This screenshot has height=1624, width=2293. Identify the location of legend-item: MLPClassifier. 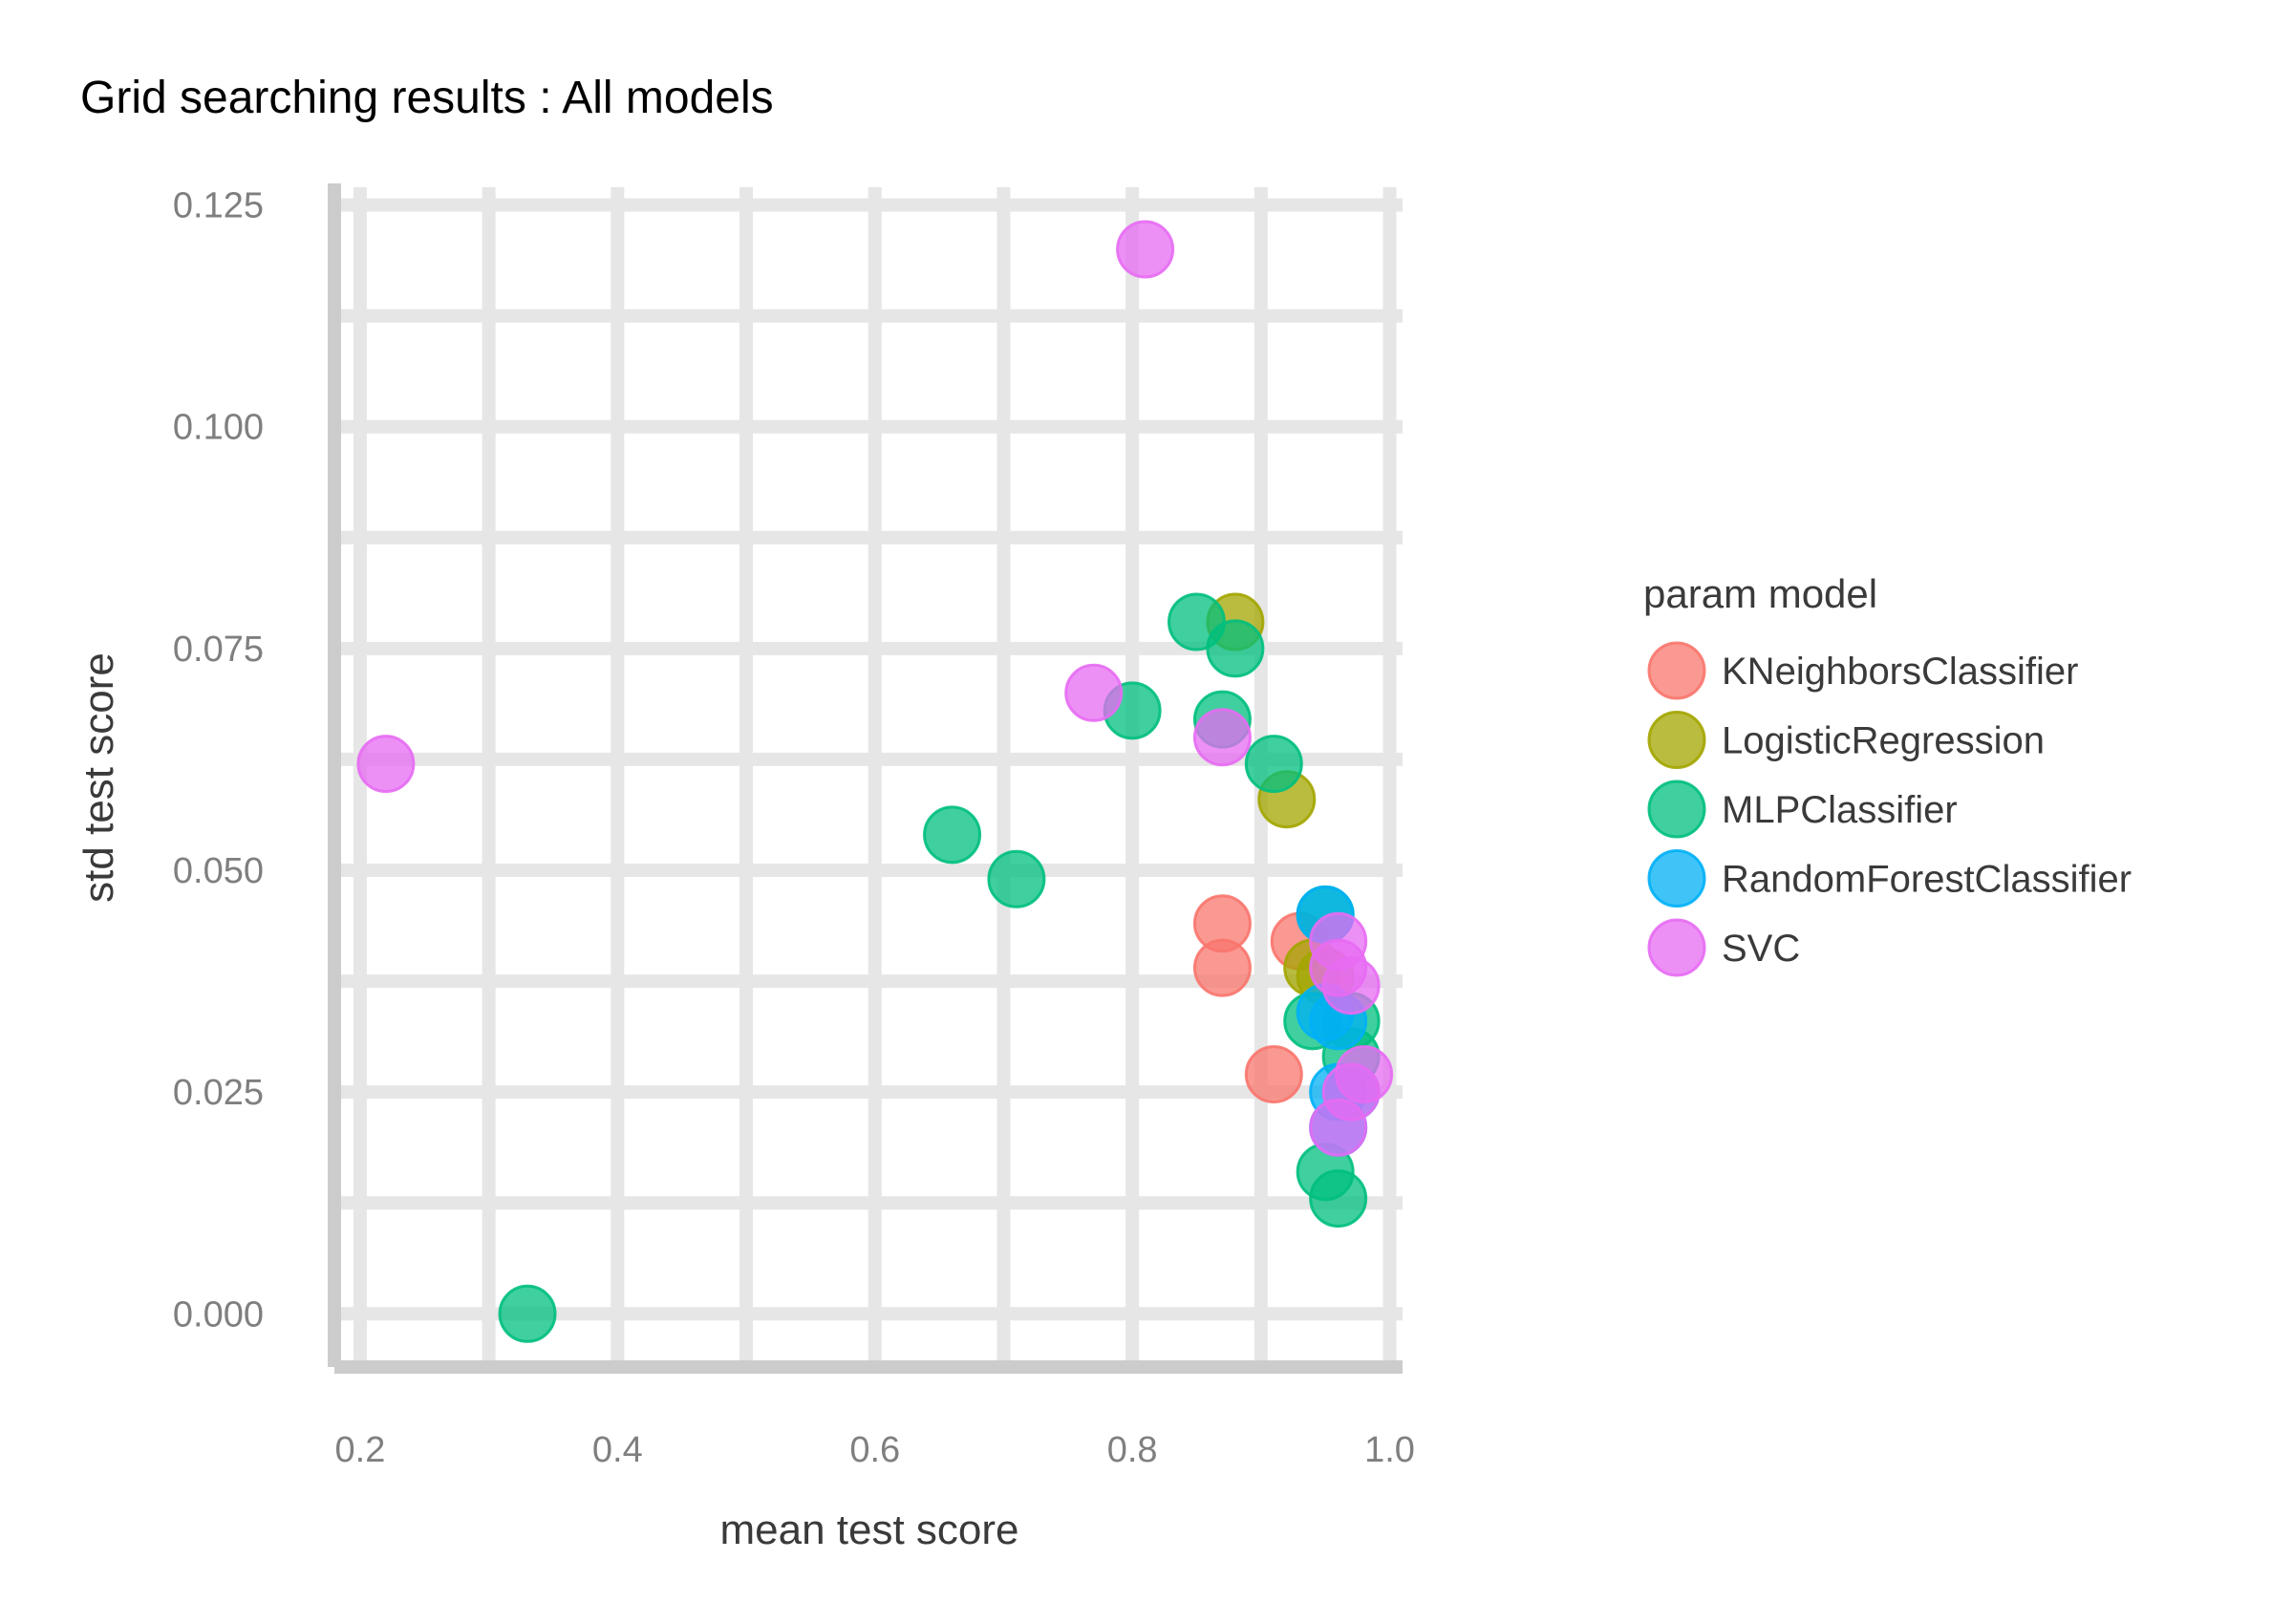
(1802, 810).